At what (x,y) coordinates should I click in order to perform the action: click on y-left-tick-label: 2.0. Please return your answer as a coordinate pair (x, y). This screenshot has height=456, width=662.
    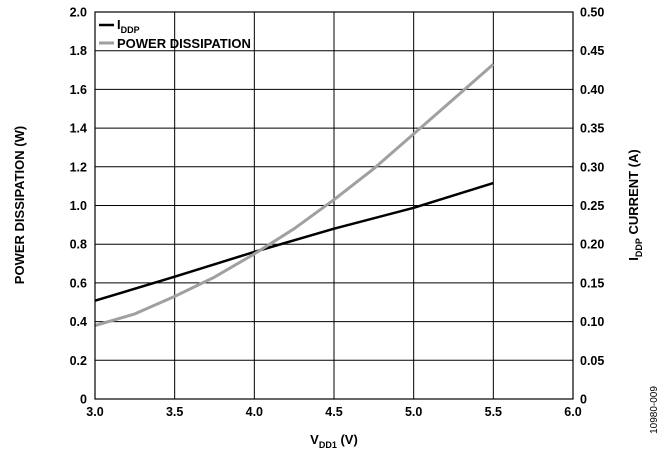
    Looking at the image, I should click on (78, 13).